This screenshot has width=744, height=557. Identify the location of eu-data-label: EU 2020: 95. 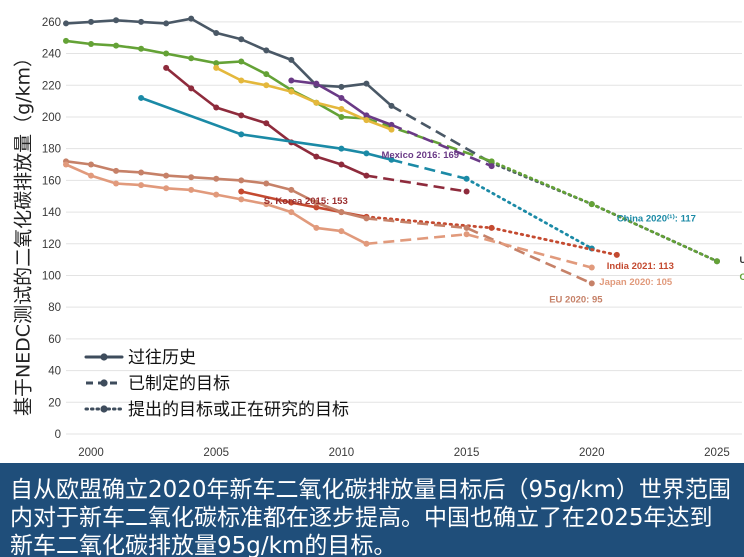
(576, 299).